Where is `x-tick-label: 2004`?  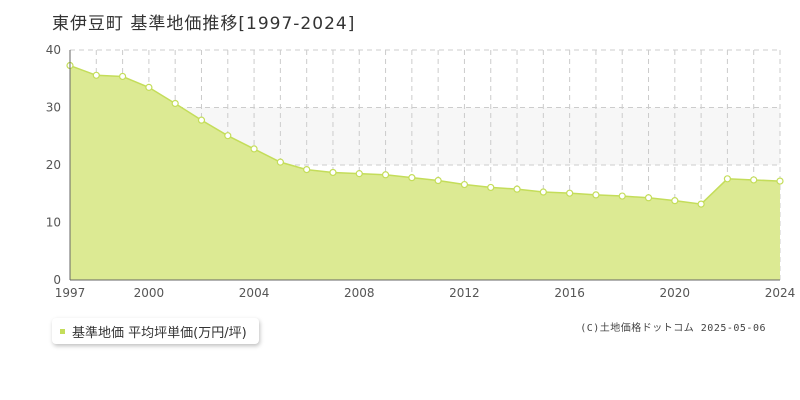 x-tick-label: 2004 is located at coordinates (254, 293).